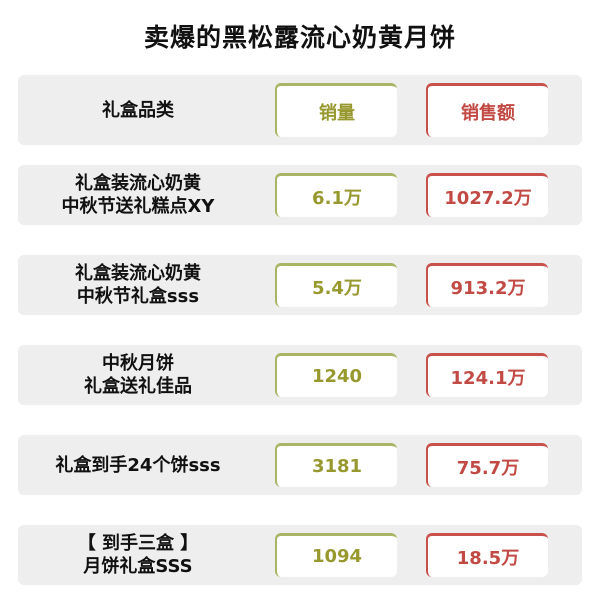 This screenshot has height=614, width=600. Describe the element at coordinates (487, 285) in the screenshot. I see `revenue-value: 913.2万` at that location.